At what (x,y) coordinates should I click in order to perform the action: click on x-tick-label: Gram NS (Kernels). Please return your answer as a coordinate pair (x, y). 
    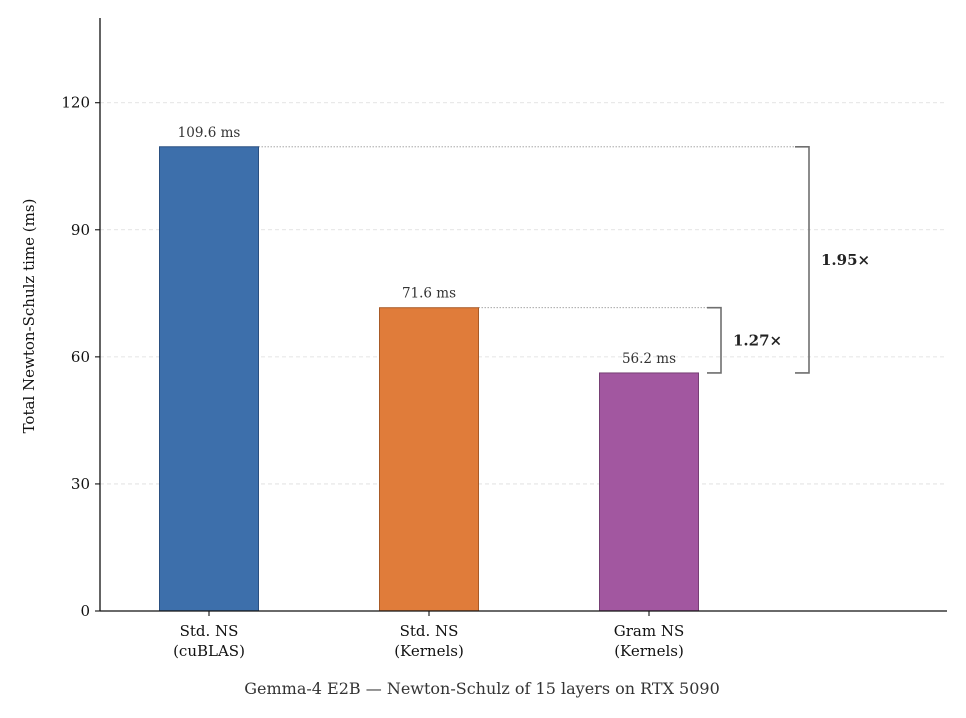
    Looking at the image, I should click on (649, 641).